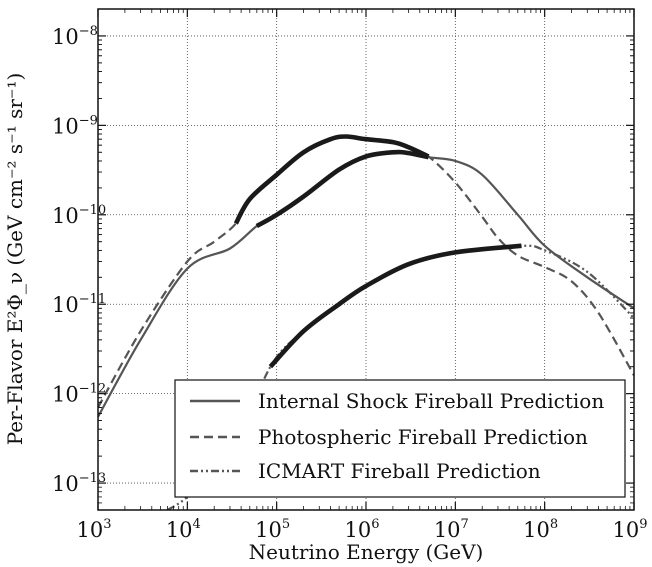  Describe the element at coordinates (93, 529) in the screenshot. I see `x-tick-label: 103` at that location.